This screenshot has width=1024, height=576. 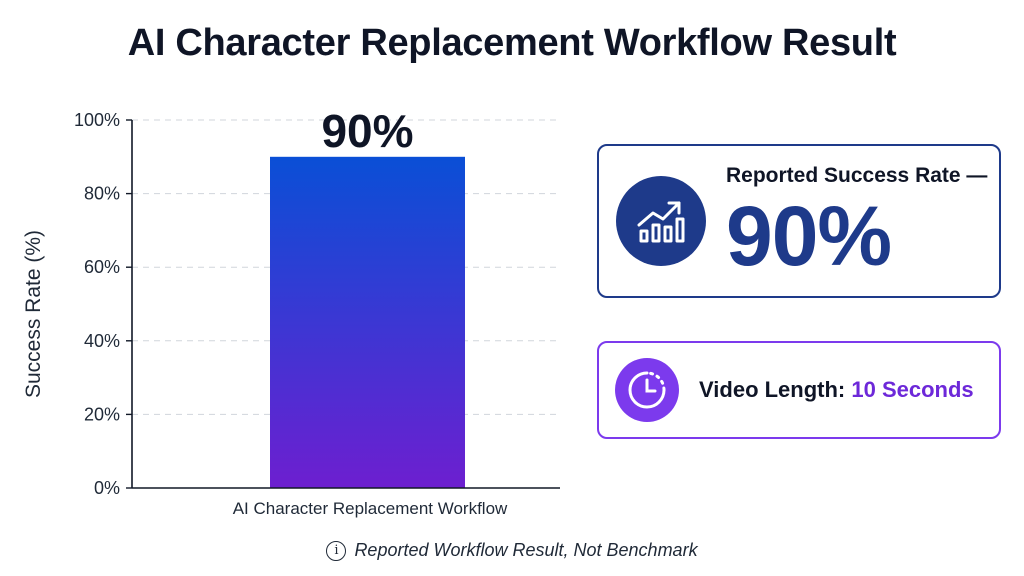 What do you see at coordinates (647, 390) in the screenshot?
I see `clock-icon` at bounding box center [647, 390].